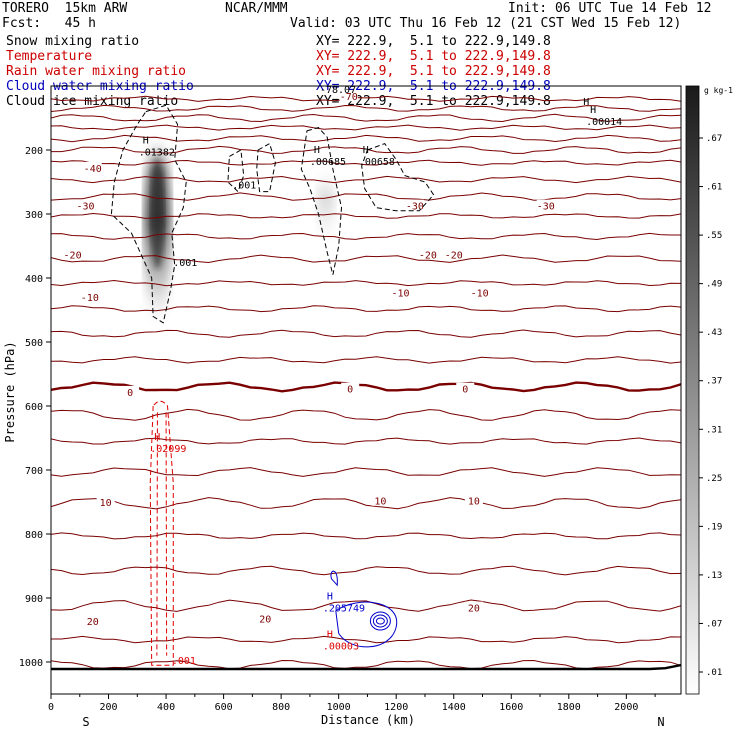 The height and width of the screenshot is (740, 740). I want to click on x-tick-label: 1400, so click(454, 707).